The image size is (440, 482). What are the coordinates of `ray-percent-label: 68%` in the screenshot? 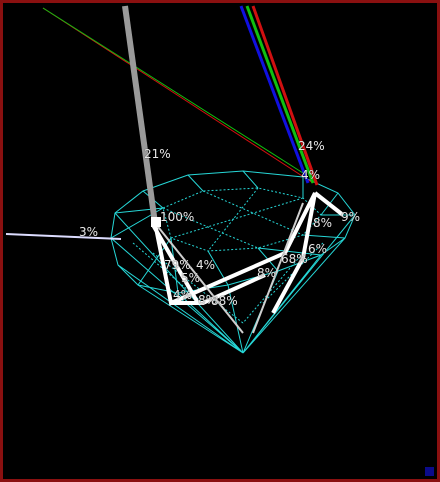 It's located at (294, 259).